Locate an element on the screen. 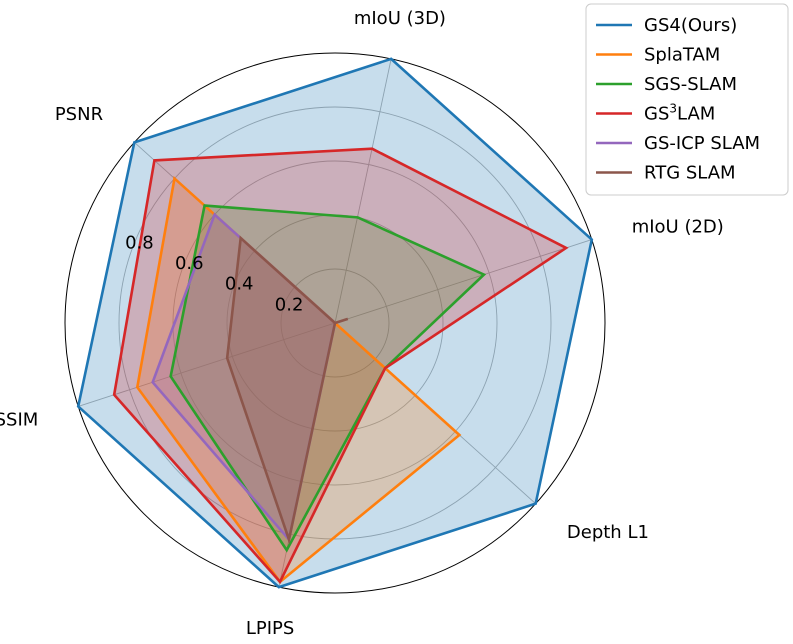 The width and height of the screenshot is (793, 644). radial-tick-label-1: 0.4 is located at coordinates (239, 284).